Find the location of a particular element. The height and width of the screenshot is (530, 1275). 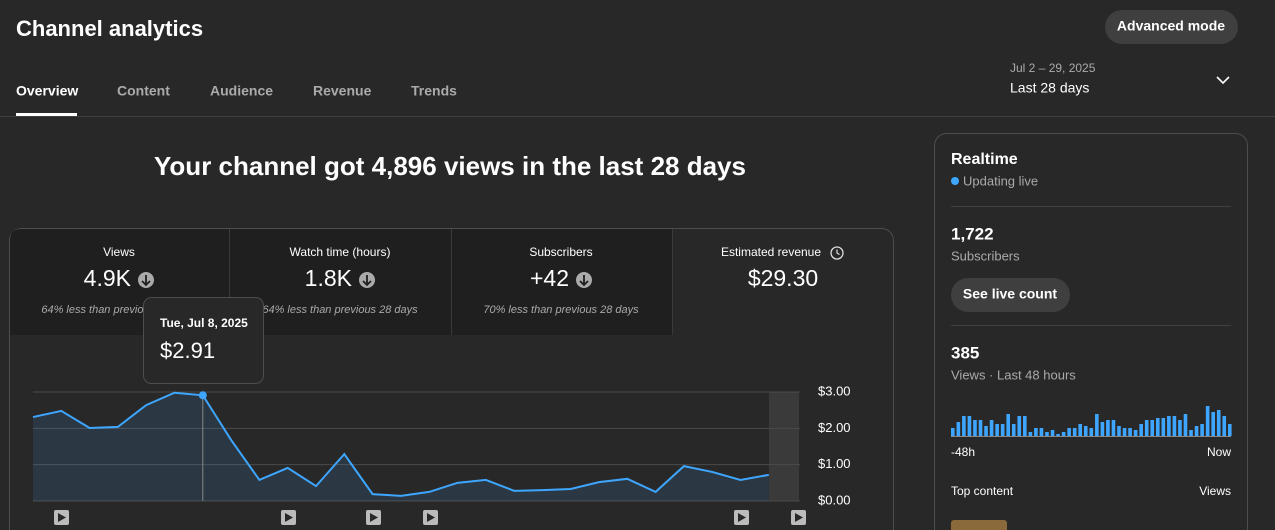

top-content-metric: Views is located at coordinates (1215, 491).